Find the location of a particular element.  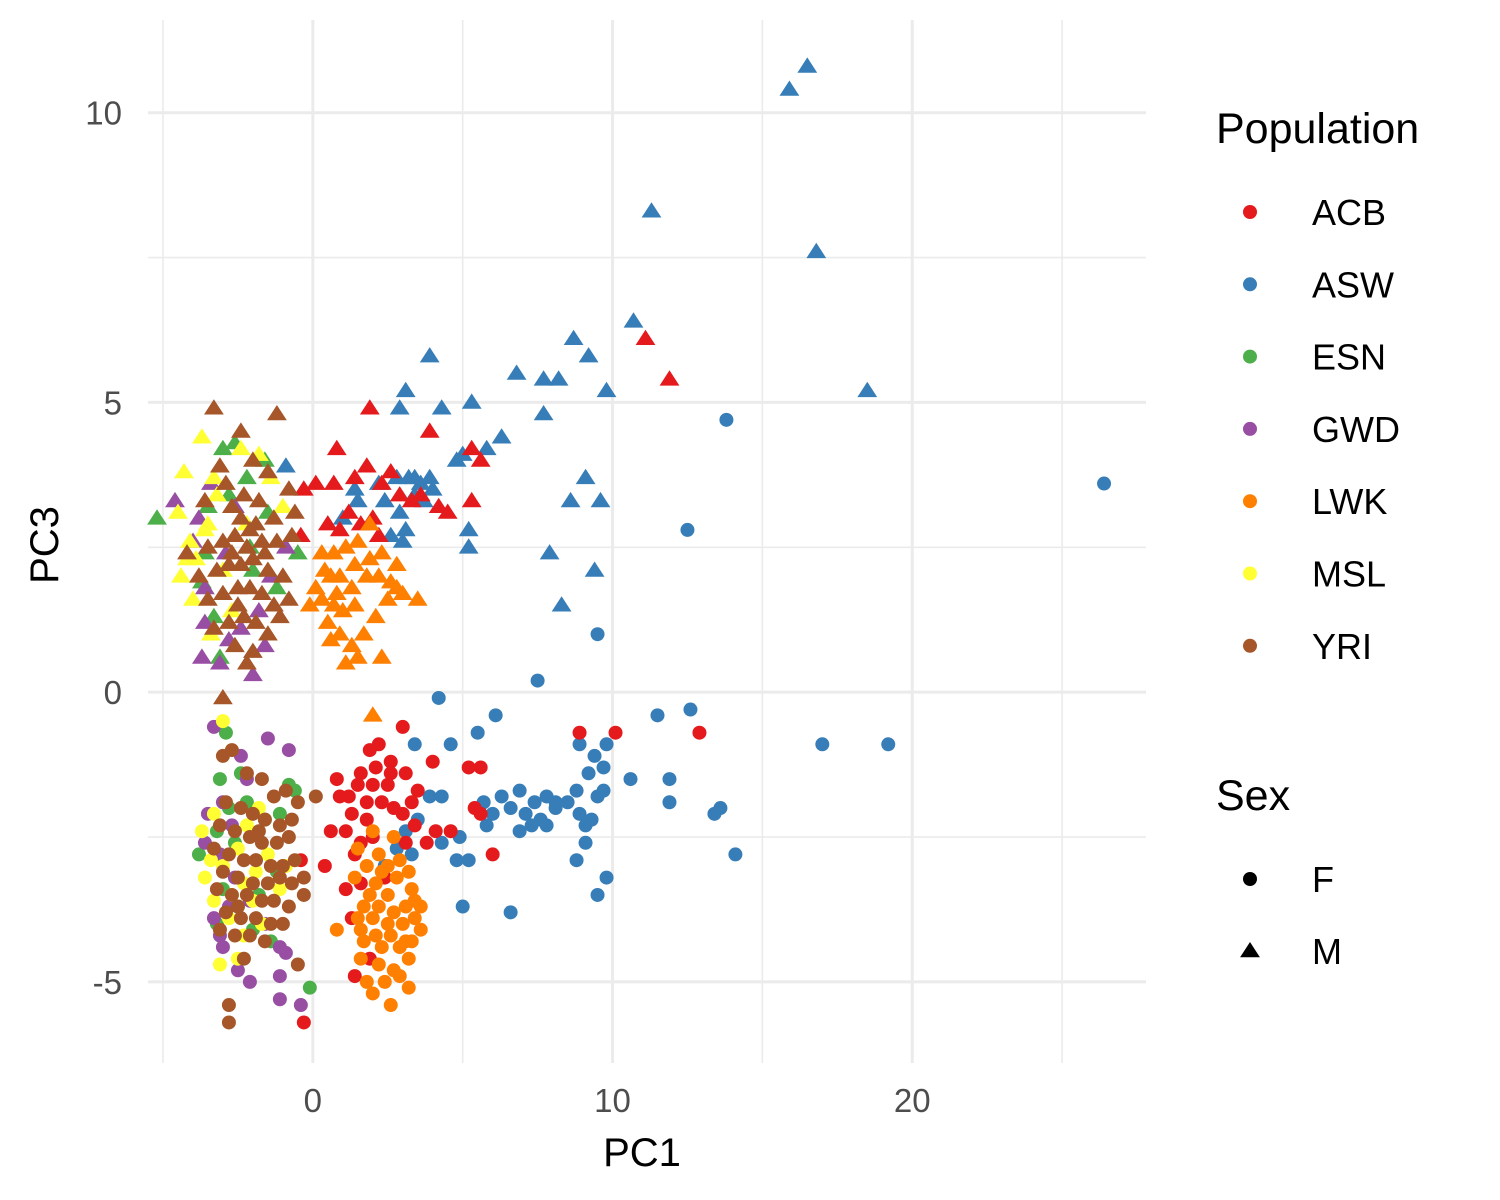

legend-label-asw: ASW is located at coordinates (1353, 284).